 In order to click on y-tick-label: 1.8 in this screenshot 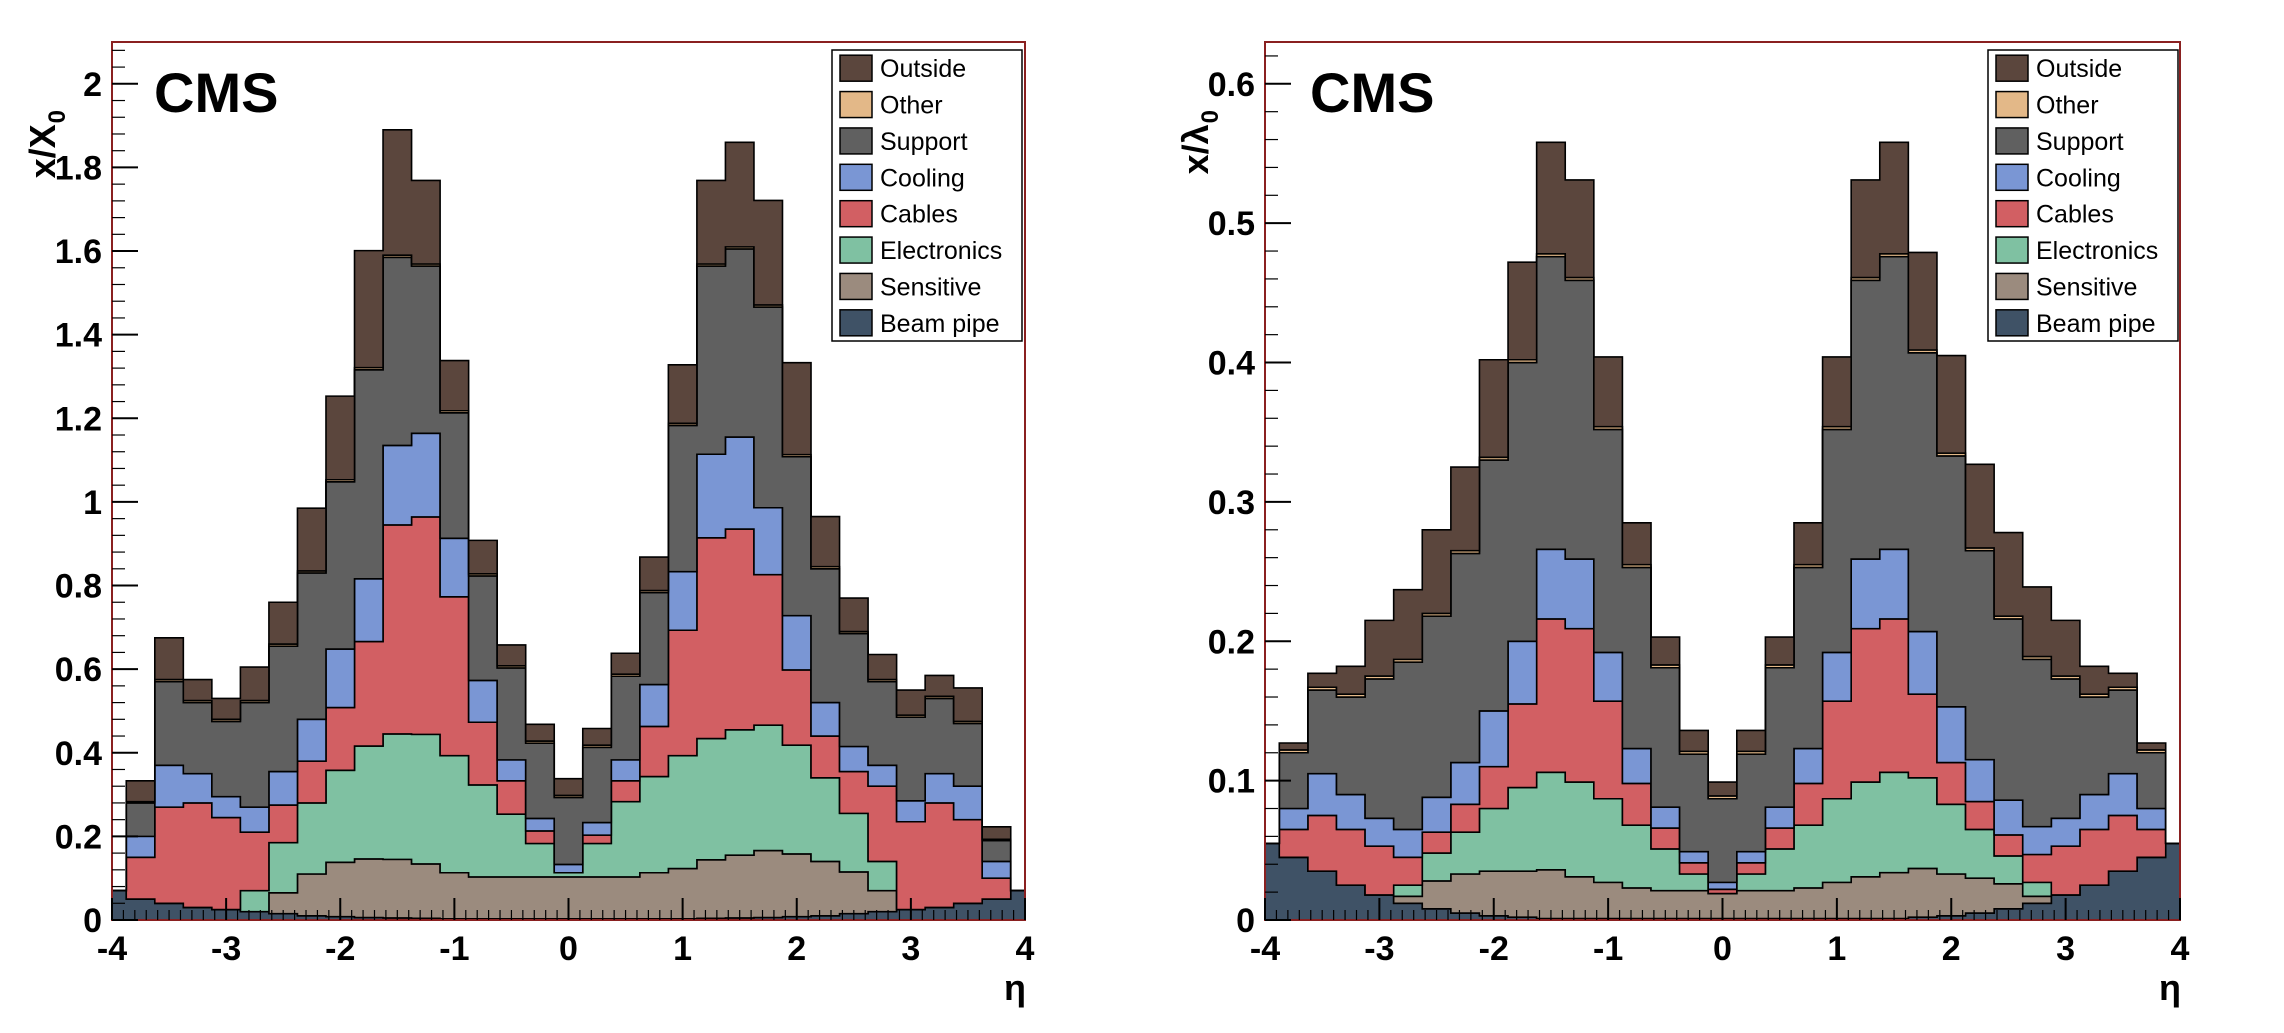, I will do `click(78, 168)`.